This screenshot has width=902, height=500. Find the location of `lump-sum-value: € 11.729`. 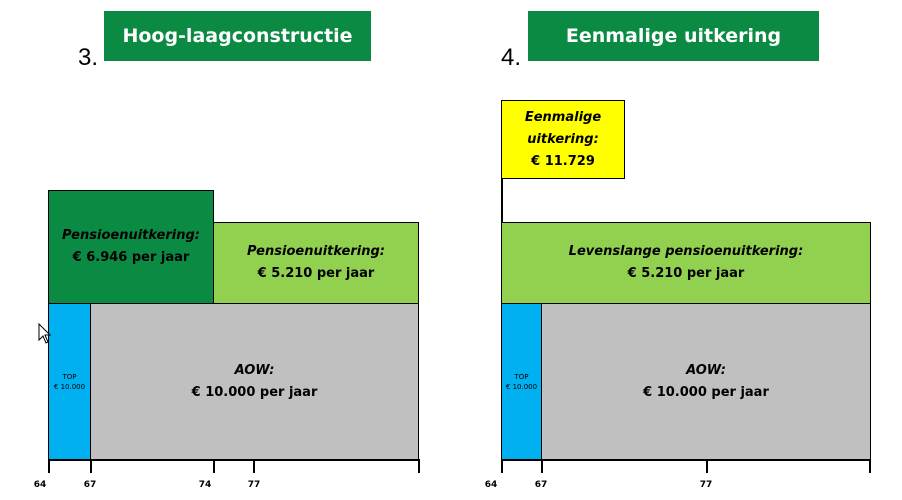

lump-sum-value: € 11.729 is located at coordinates (563, 161).